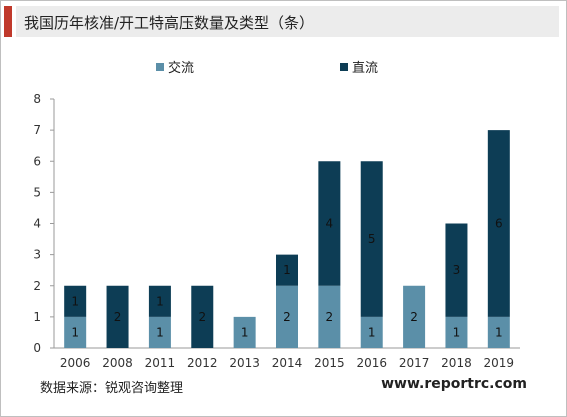 The width and height of the screenshot is (567, 417). Describe the element at coordinates (117, 363) in the screenshot. I see `x-tick-label: 2008` at that location.